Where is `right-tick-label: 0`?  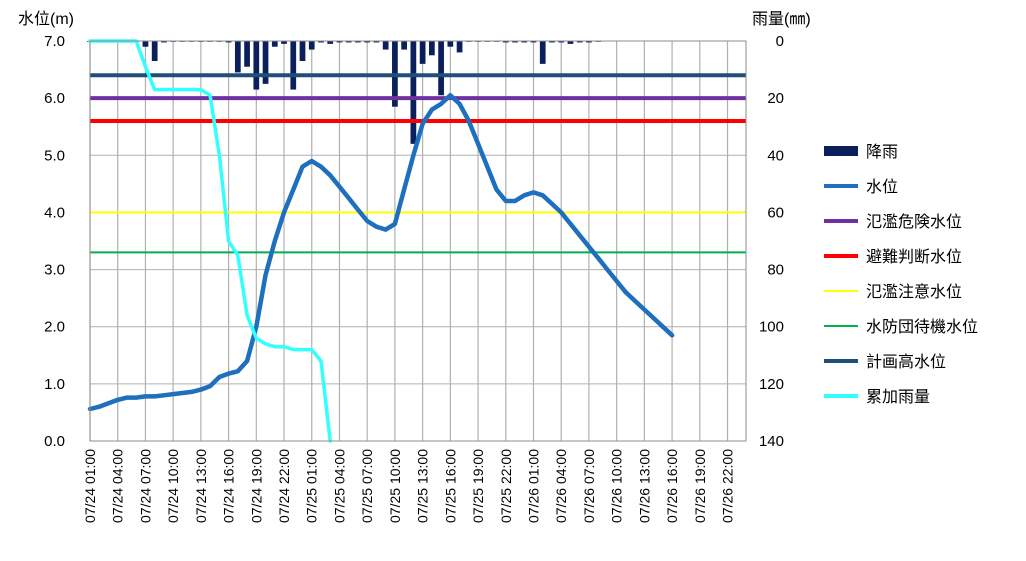
right-tick-label: 0 is located at coordinates (780, 41).